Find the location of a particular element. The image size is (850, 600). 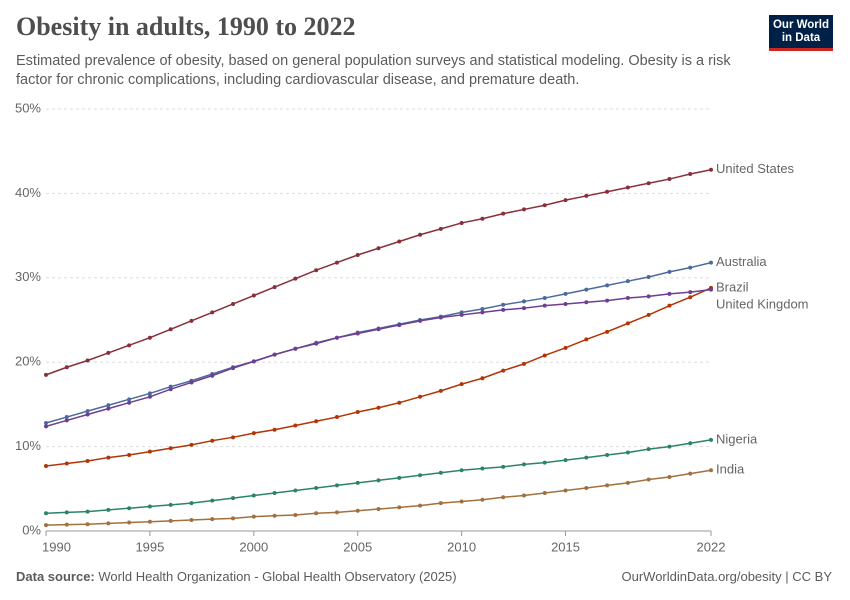

series-label: United States is located at coordinates (755, 168).